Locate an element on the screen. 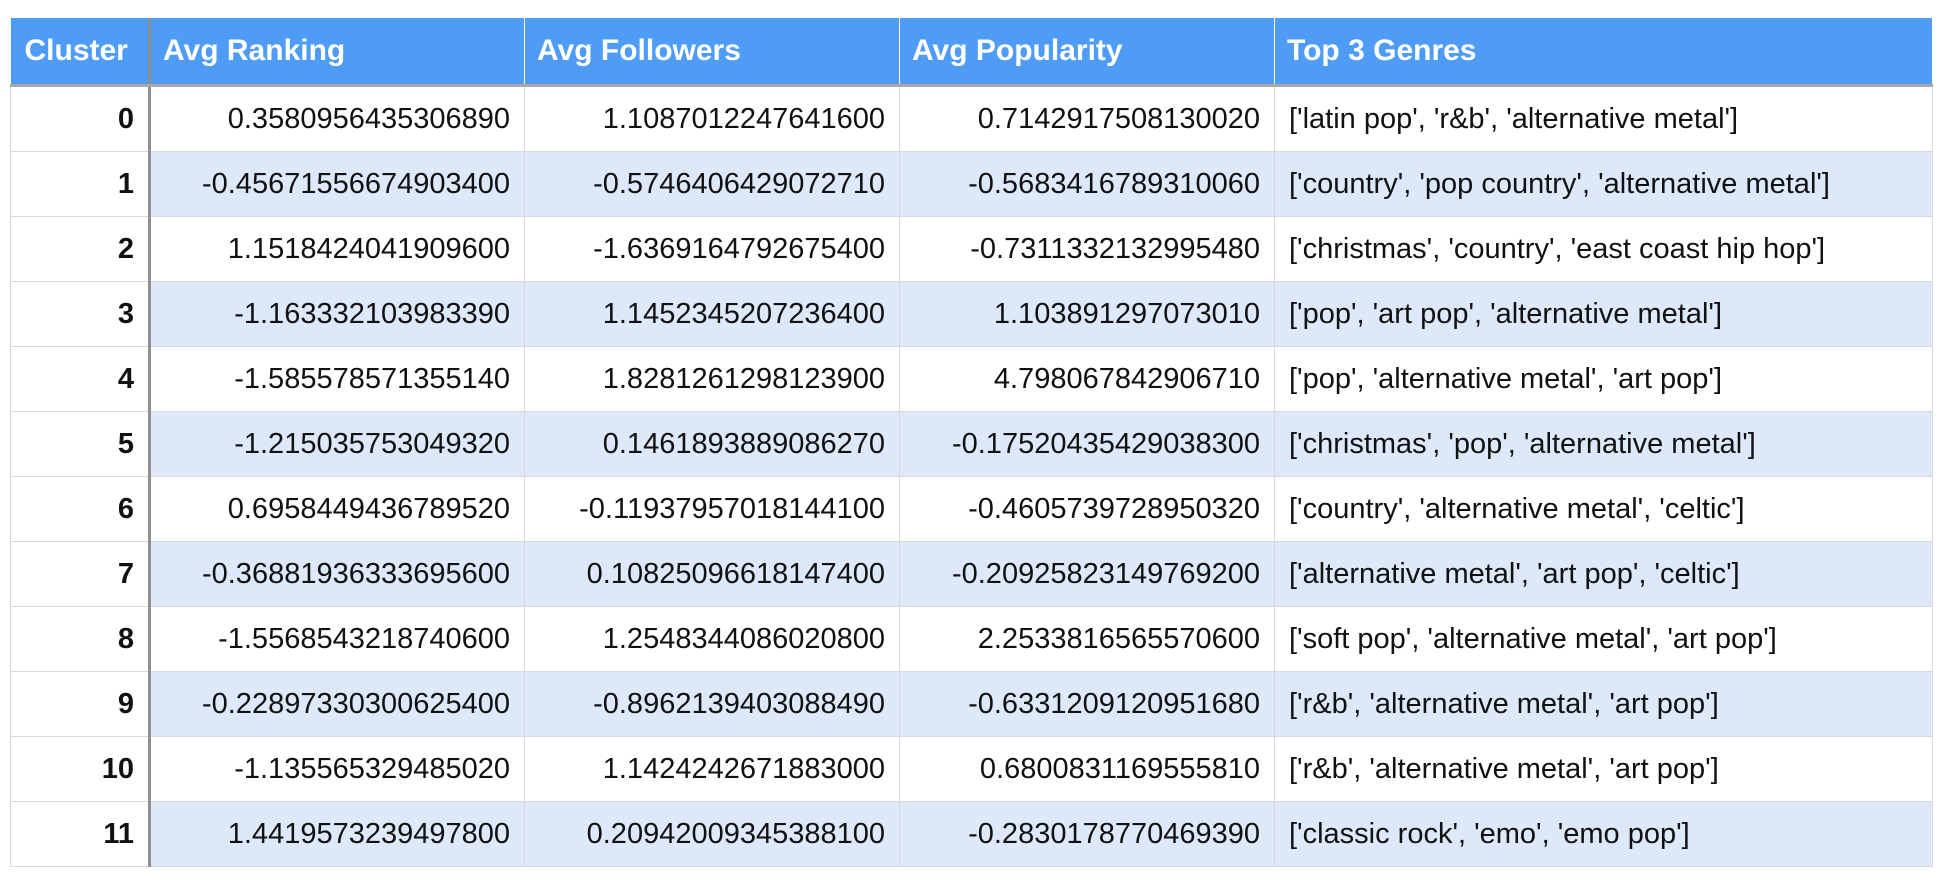 The width and height of the screenshot is (1942, 880). cluster-cell: 6 is located at coordinates (80, 509).